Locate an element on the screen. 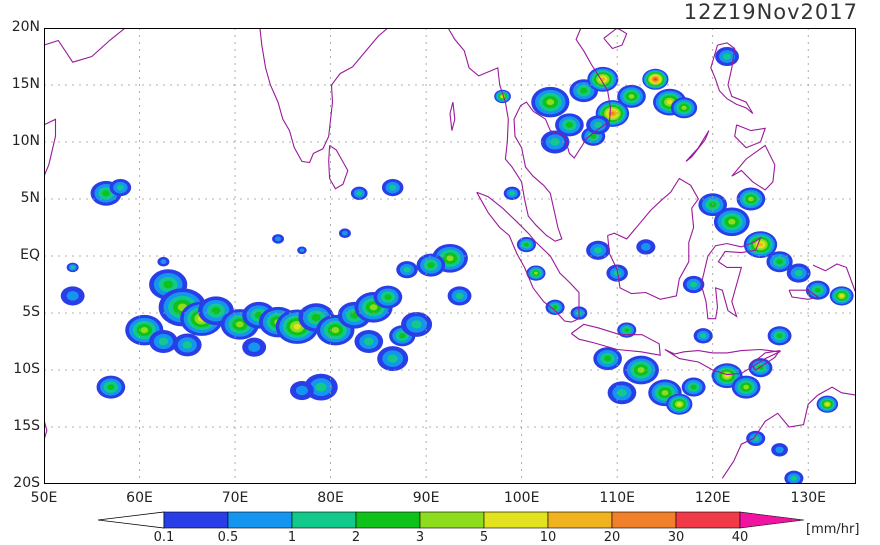 The image size is (880, 545). longitude-label: 90E is located at coordinates (426, 498).